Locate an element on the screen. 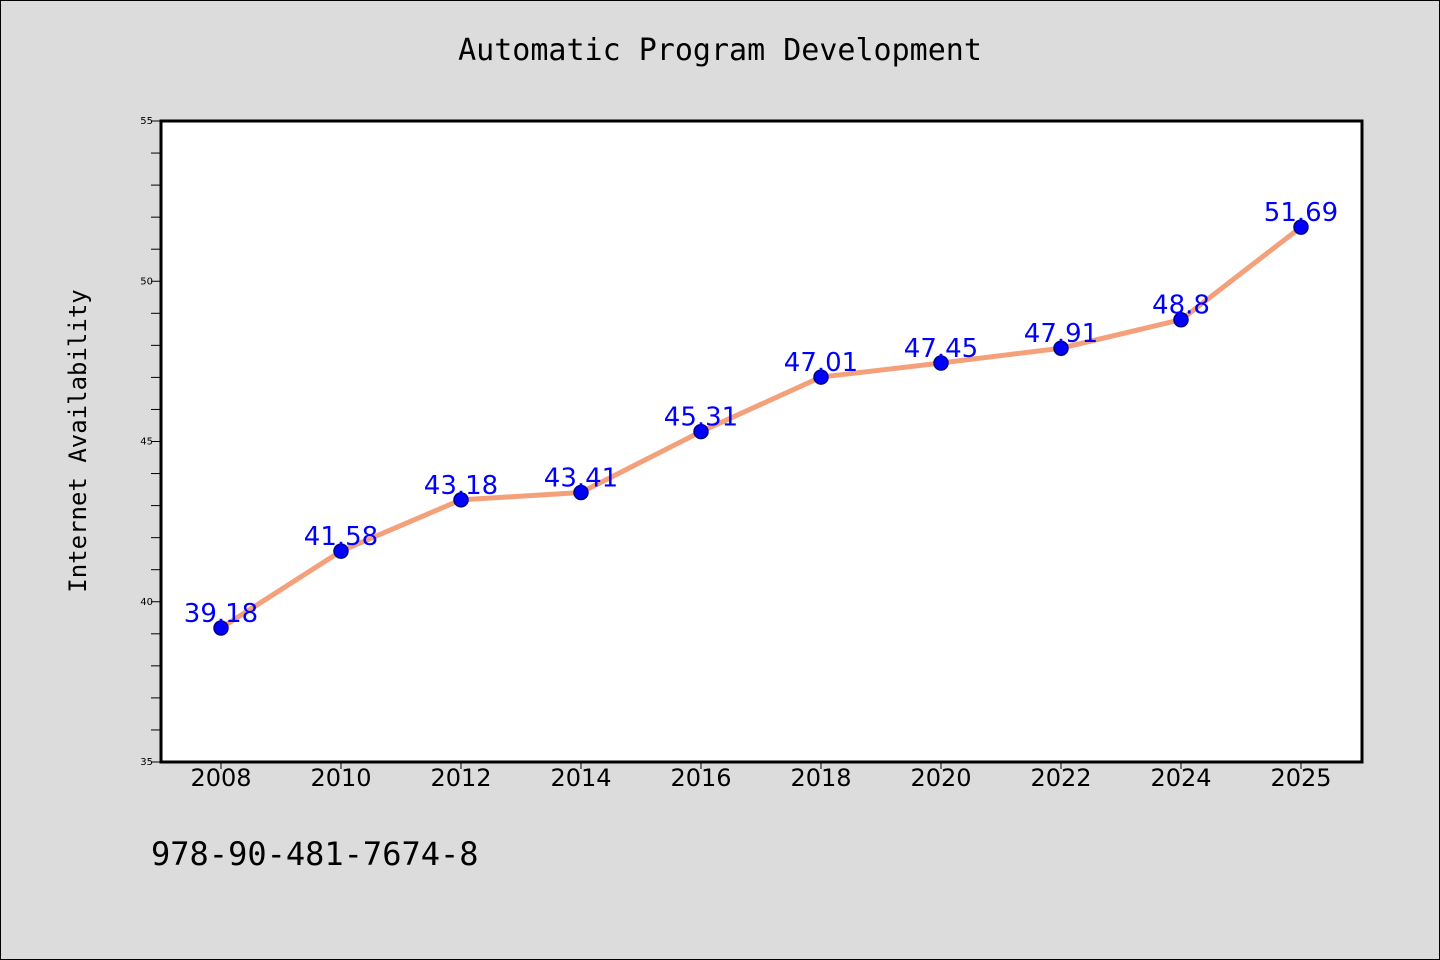  y-axis-ticks: 35 40 45 50 55 is located at coordinates (150, 442).